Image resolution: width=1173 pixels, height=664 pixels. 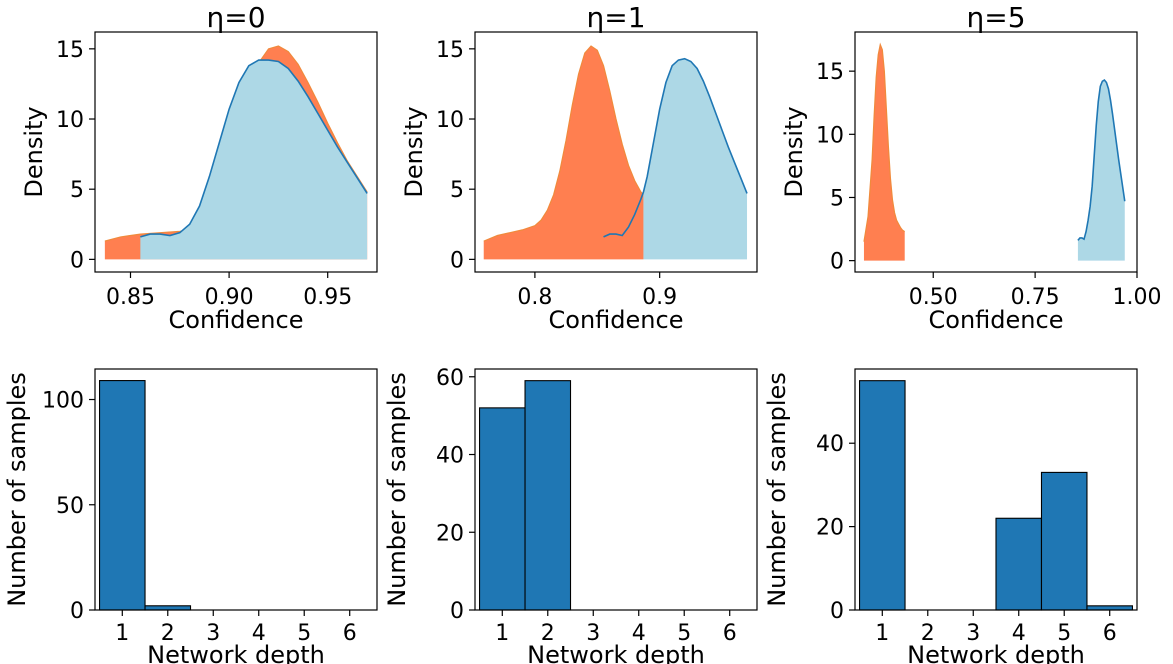 What do you see at coordinates (450, 378) in the screenshot?
I see `y-tick-label: 60` at bounding box center [450, 378].